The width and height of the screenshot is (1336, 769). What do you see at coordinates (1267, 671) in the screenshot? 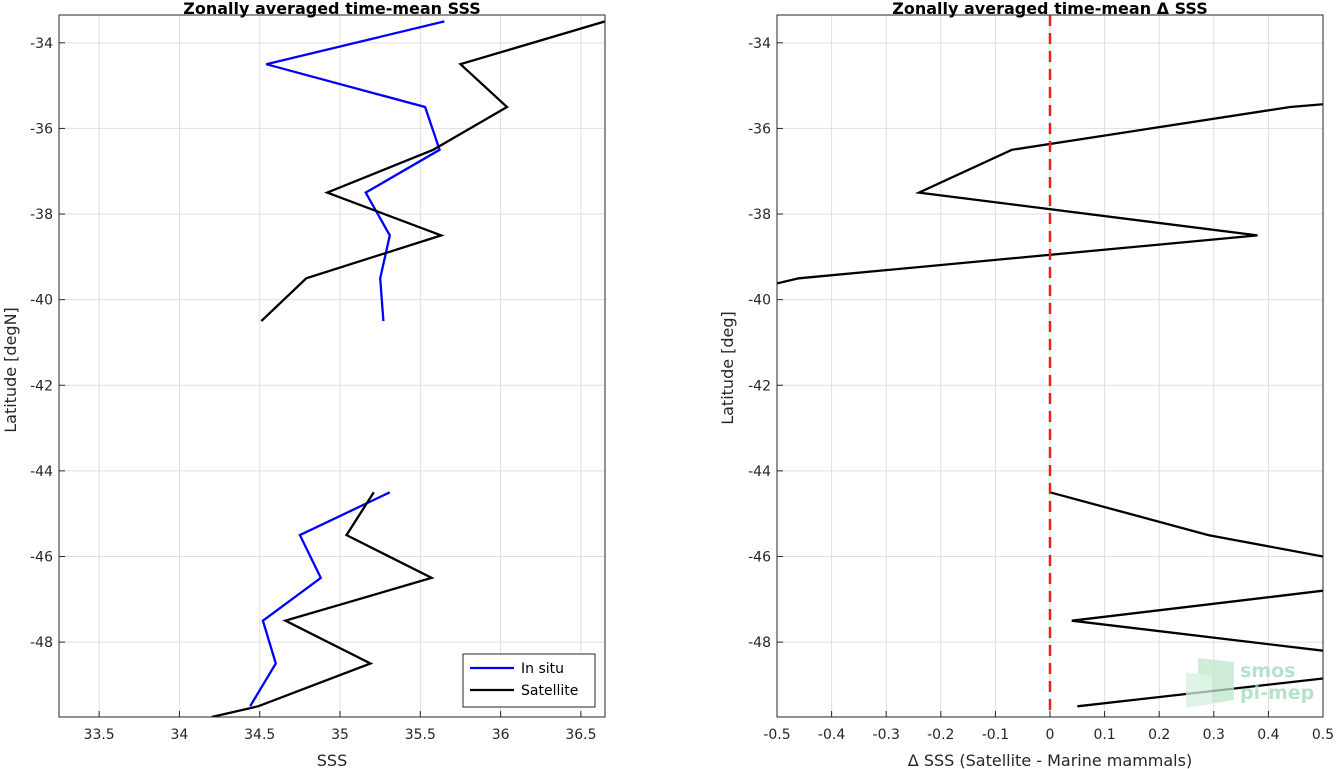
I see `logo-text-smos: smos` at bounding box center [1267, 671].